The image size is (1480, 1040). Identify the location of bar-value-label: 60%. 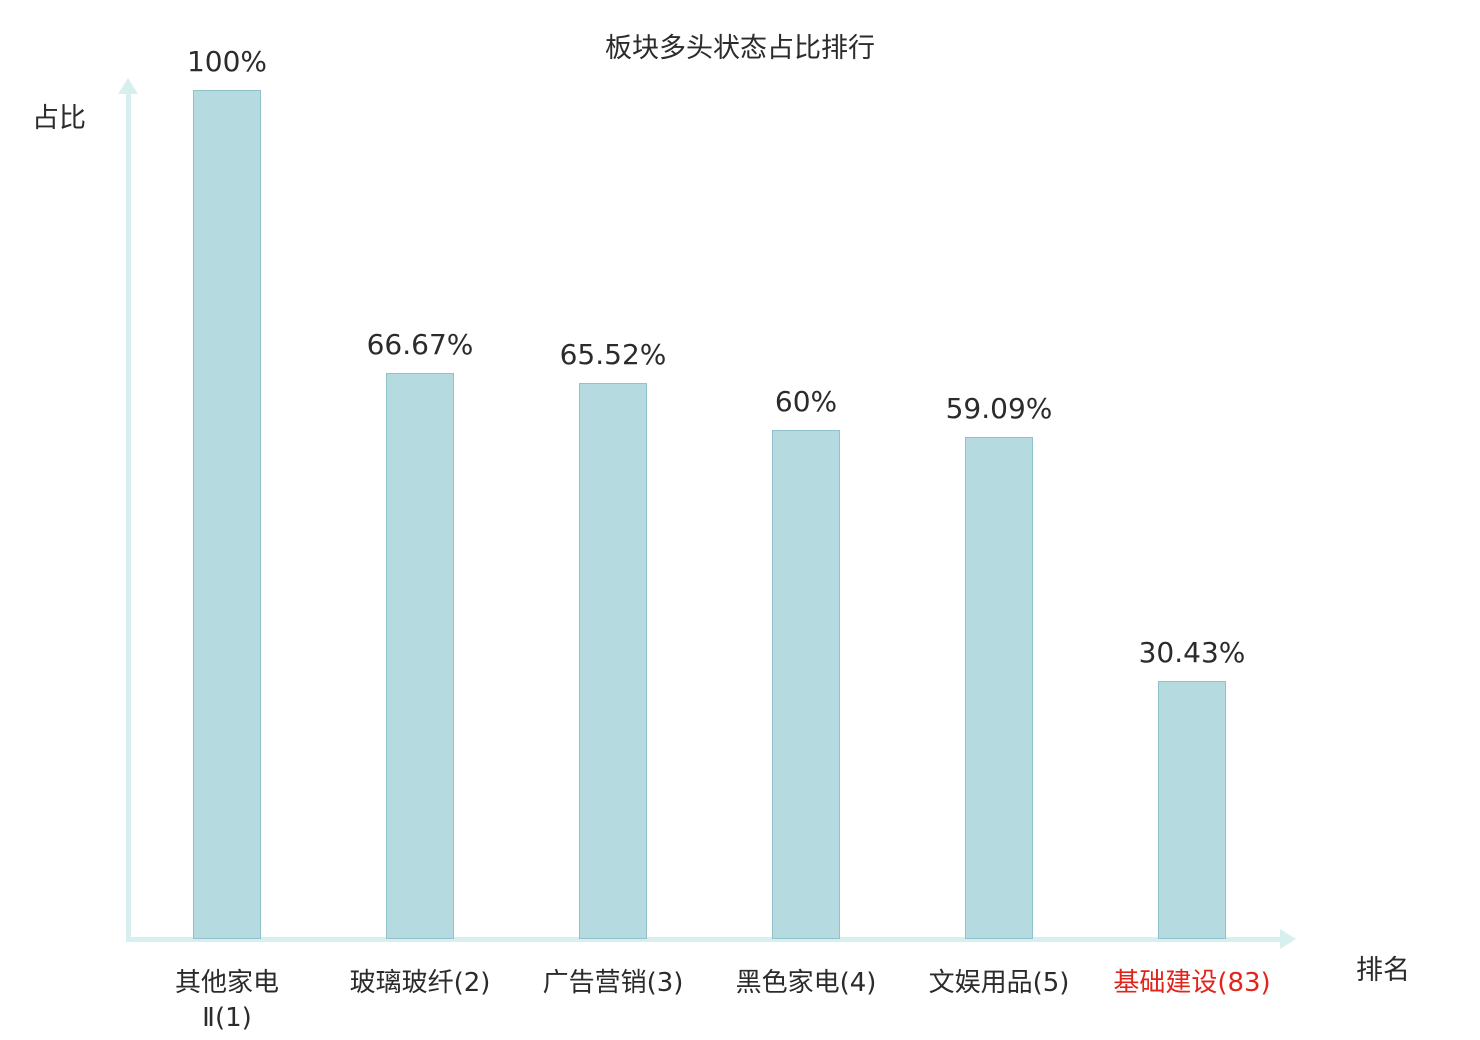
(806, 401).